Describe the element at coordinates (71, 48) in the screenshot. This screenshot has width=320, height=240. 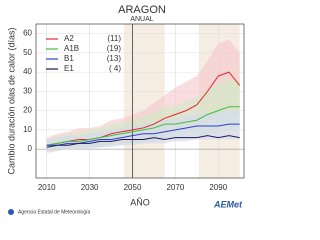
I see `legend-label: A1B` at that location.